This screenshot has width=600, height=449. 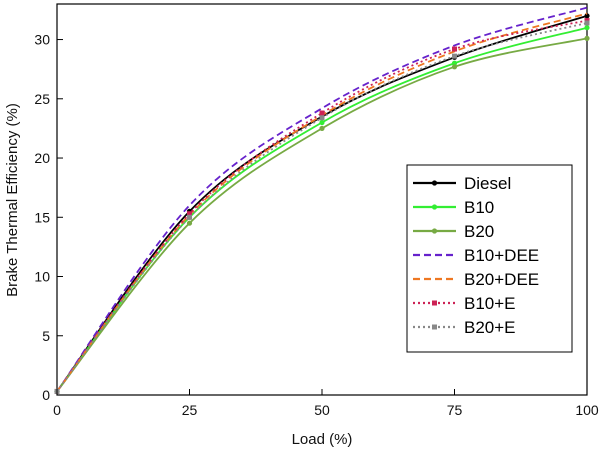 What do you see at coordinates (455, 410) in the screenshot?
I see `x-tick-label: 75` at bounding box center [455, 410].